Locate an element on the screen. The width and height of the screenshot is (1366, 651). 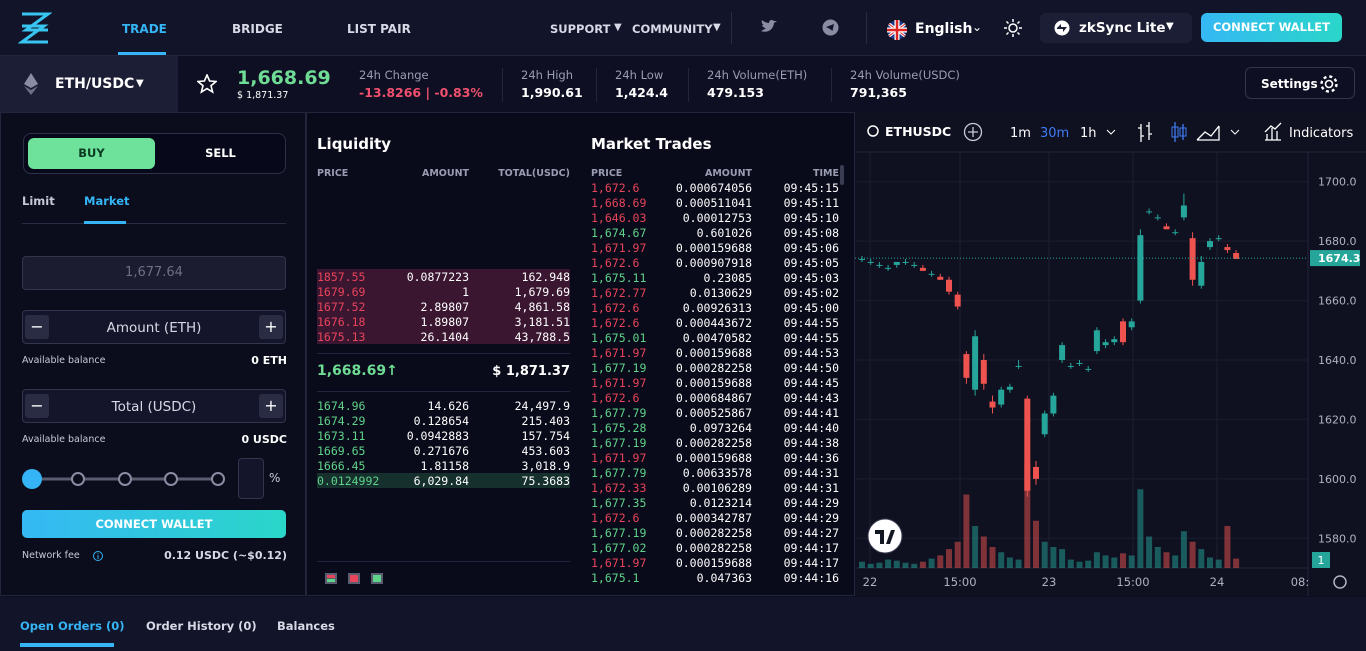
tradingview-mark is located at coordinates (885, 537).